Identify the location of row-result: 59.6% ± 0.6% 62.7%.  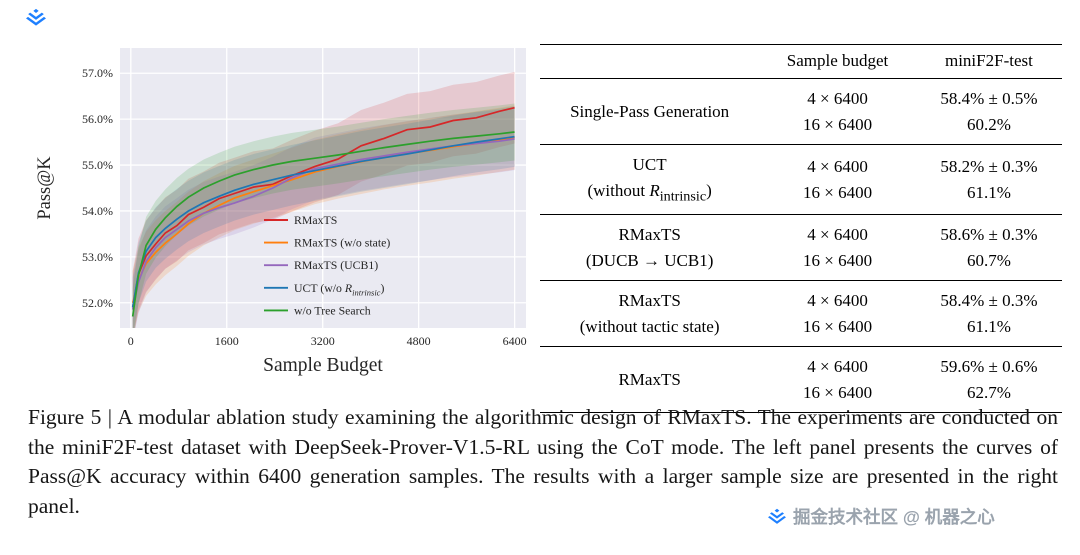
(989, 379).